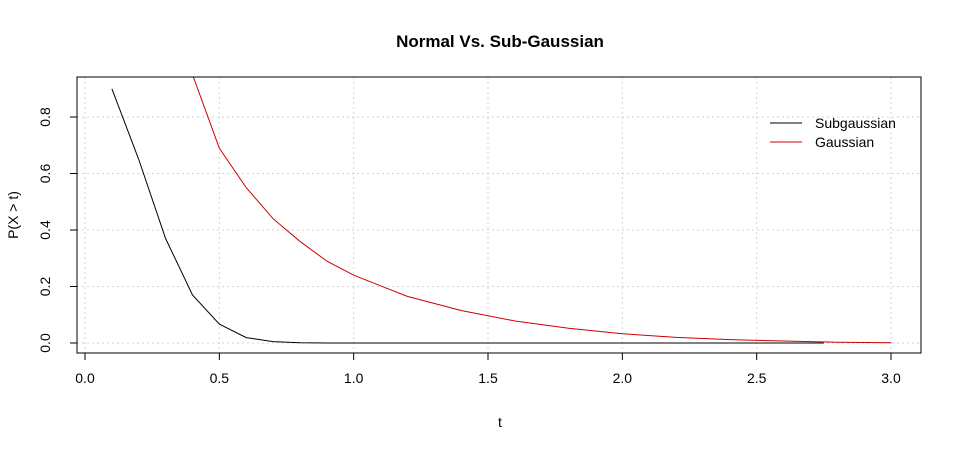 Image resolution: width=963 pixels, height=451 pixels. I want to click on x-axis-label: t, so click(500, 422).